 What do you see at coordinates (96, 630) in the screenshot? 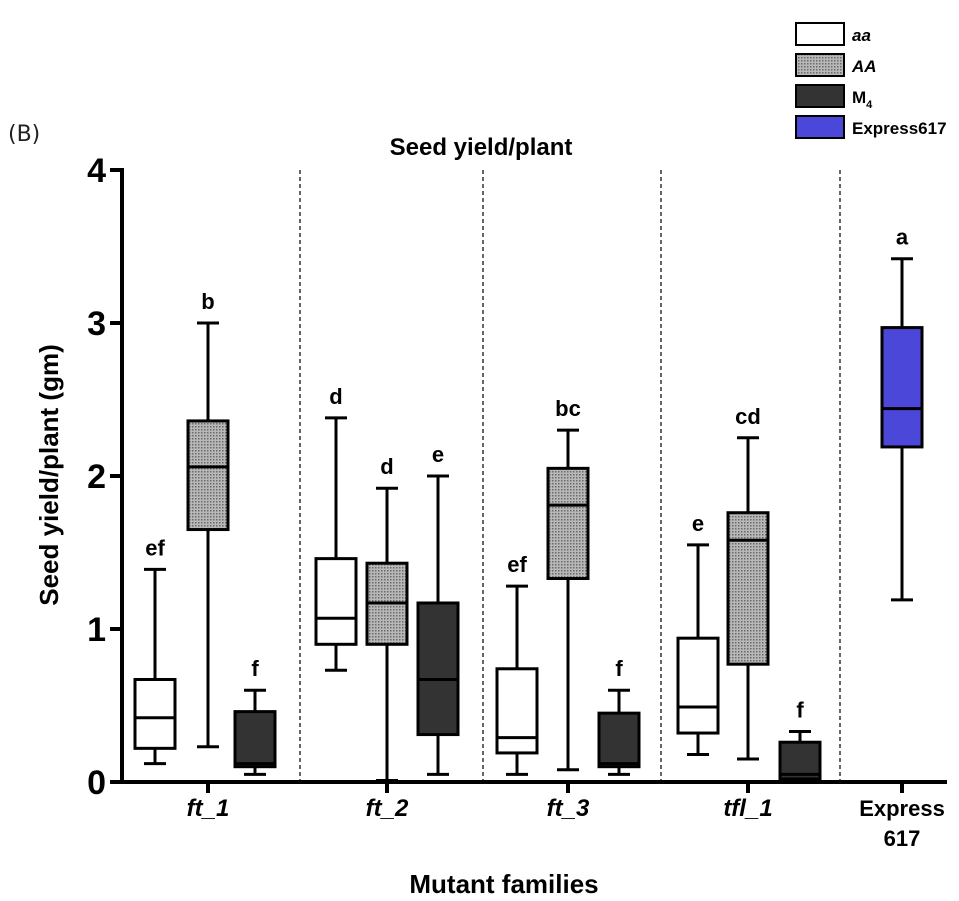
I see `y-tick-label: 1` at bounding box center [96, 630].